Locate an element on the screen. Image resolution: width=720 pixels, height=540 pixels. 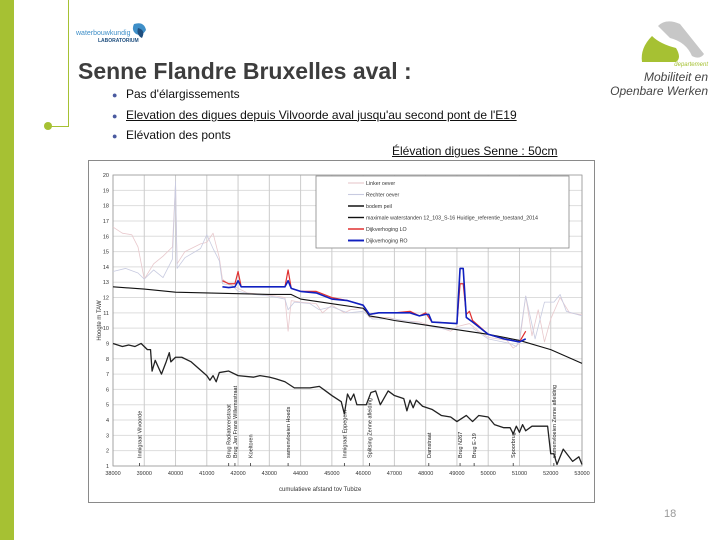
y-tick-label: 17 is located at coordinates (106, 222).